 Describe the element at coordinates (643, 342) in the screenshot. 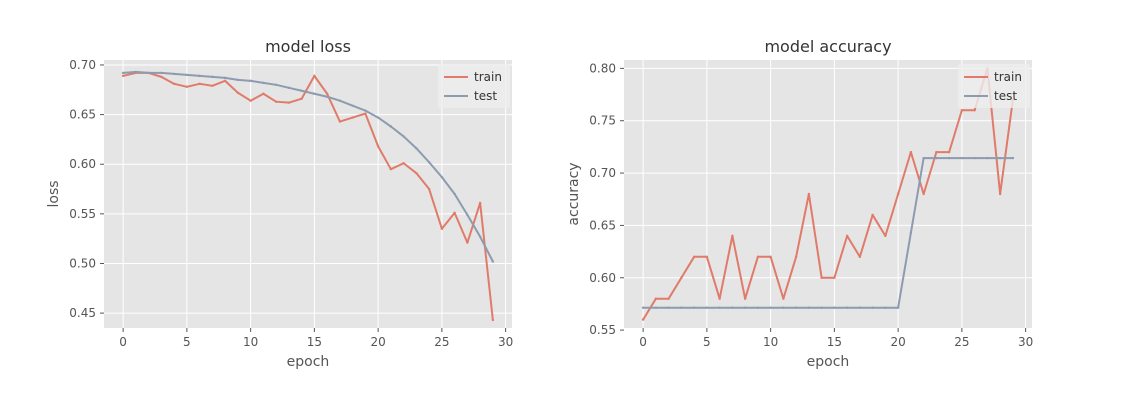

I see `accuracy-x-tick-label: 0` at that location.